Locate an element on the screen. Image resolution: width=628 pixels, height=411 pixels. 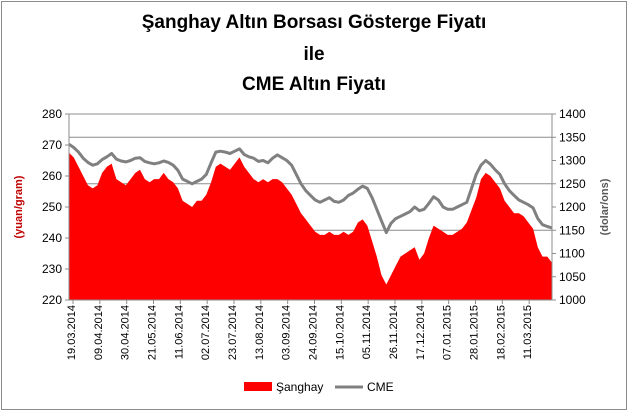
x-tick-label: 03.09.2014 is located at coordinates (287, 332).